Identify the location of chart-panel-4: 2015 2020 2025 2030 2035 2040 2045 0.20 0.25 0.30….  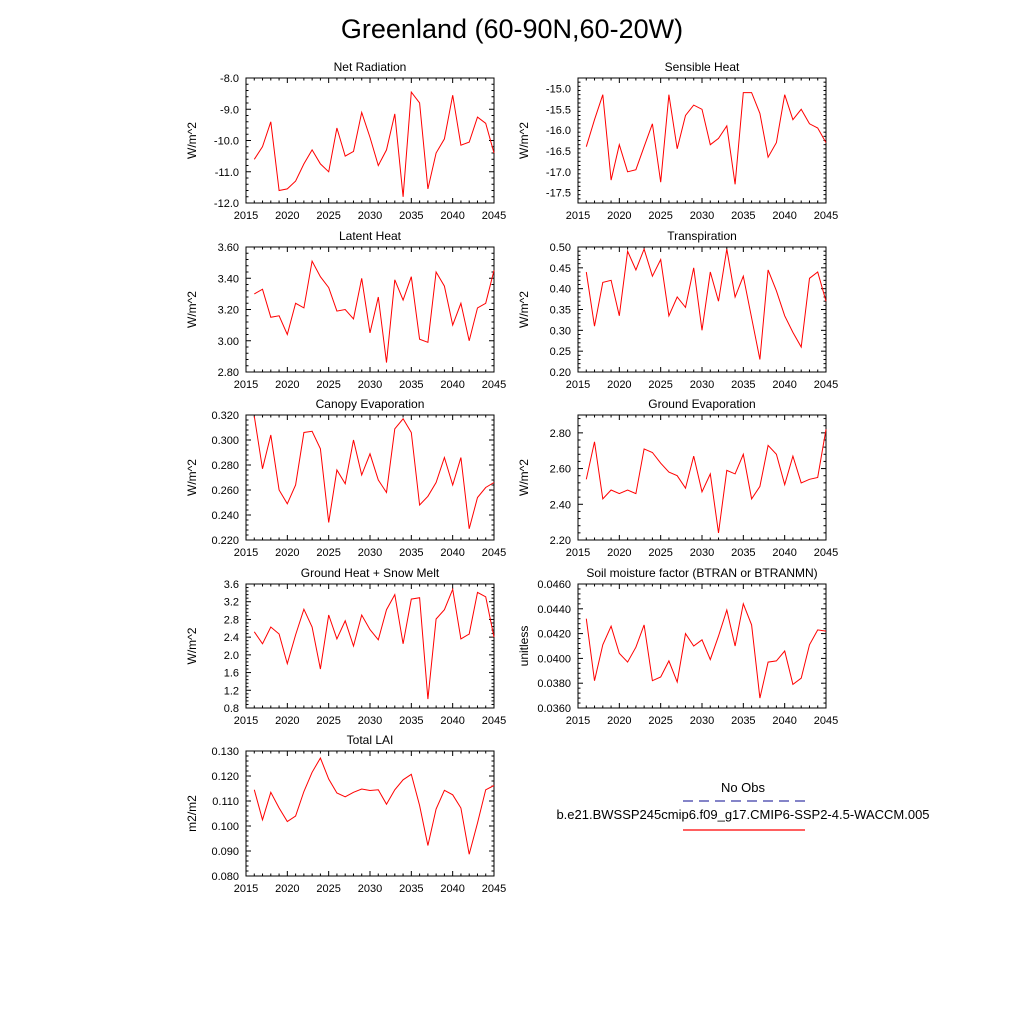
(677, 310).